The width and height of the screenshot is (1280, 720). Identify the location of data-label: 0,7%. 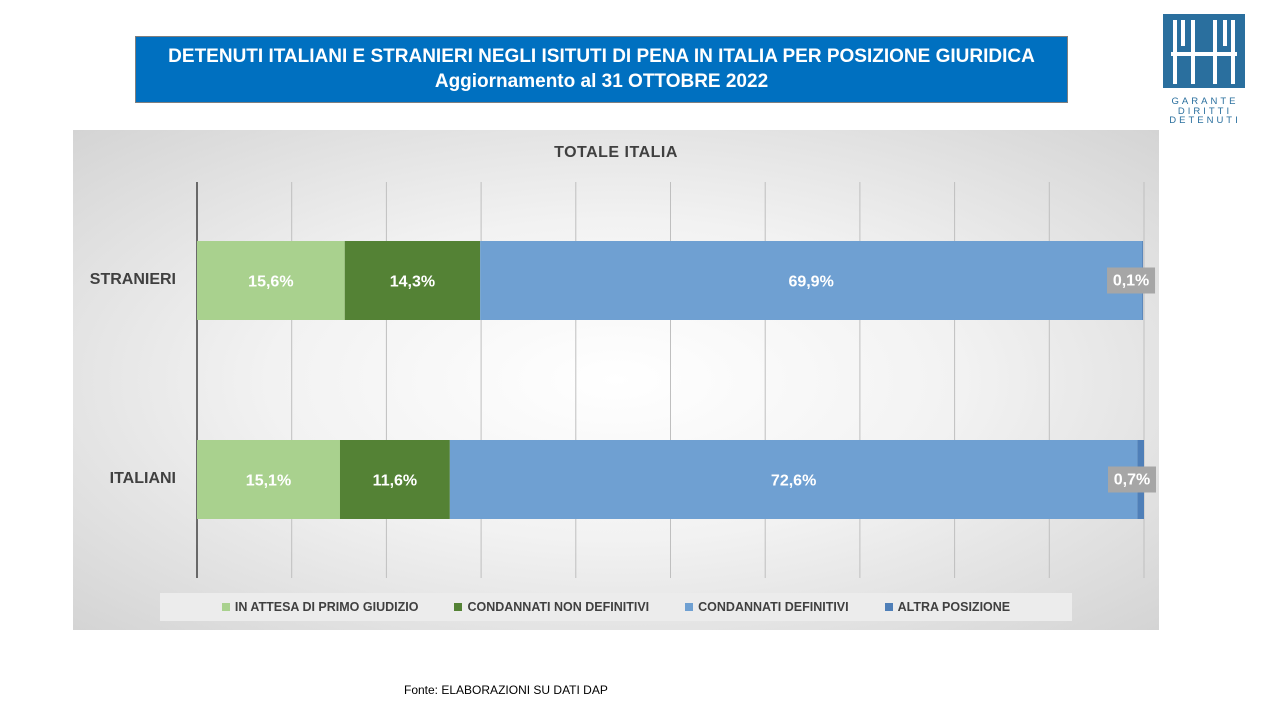
(1132, 480).